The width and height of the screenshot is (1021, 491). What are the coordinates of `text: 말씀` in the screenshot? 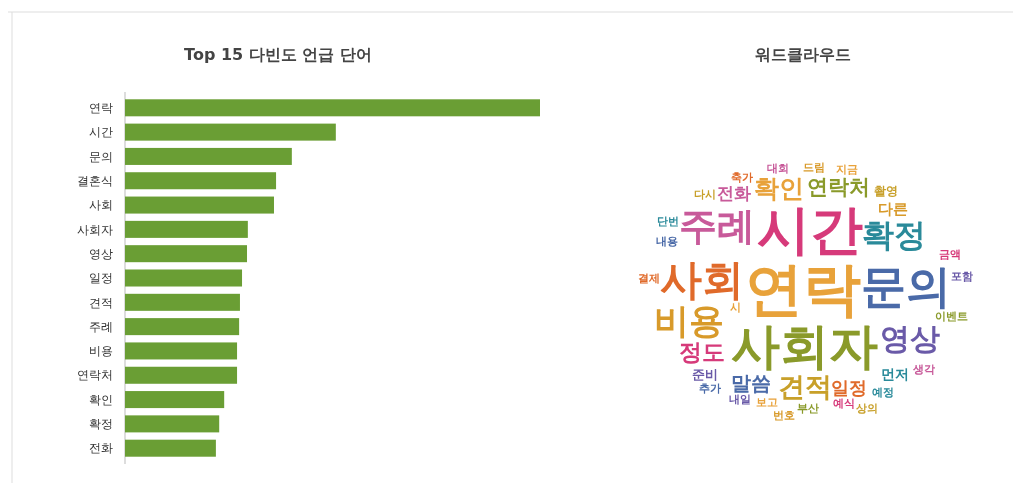 It's located at (751, 384).